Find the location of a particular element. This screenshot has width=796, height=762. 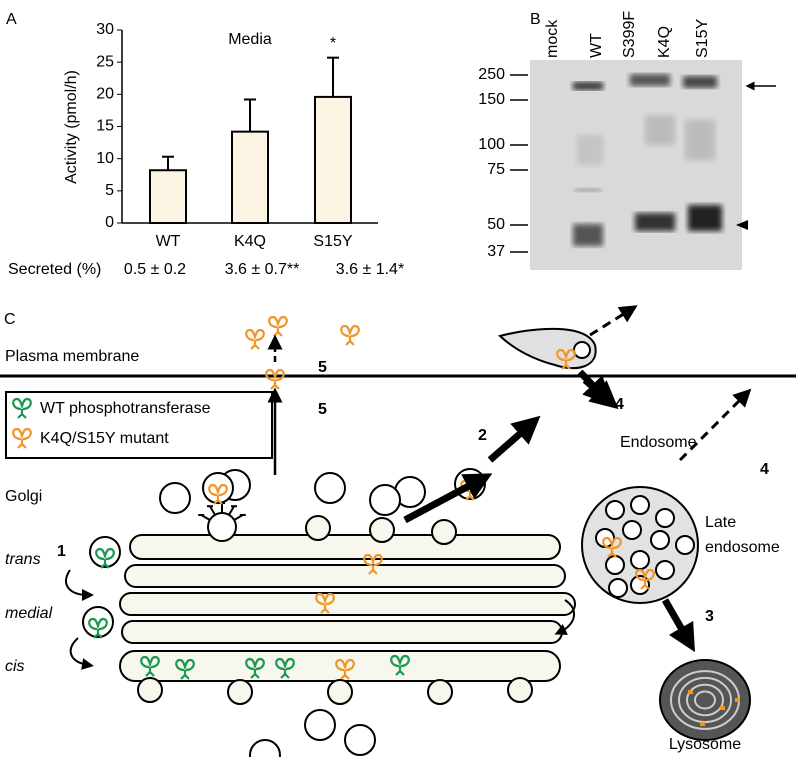

lysosome is located at coordinates (705, 700).